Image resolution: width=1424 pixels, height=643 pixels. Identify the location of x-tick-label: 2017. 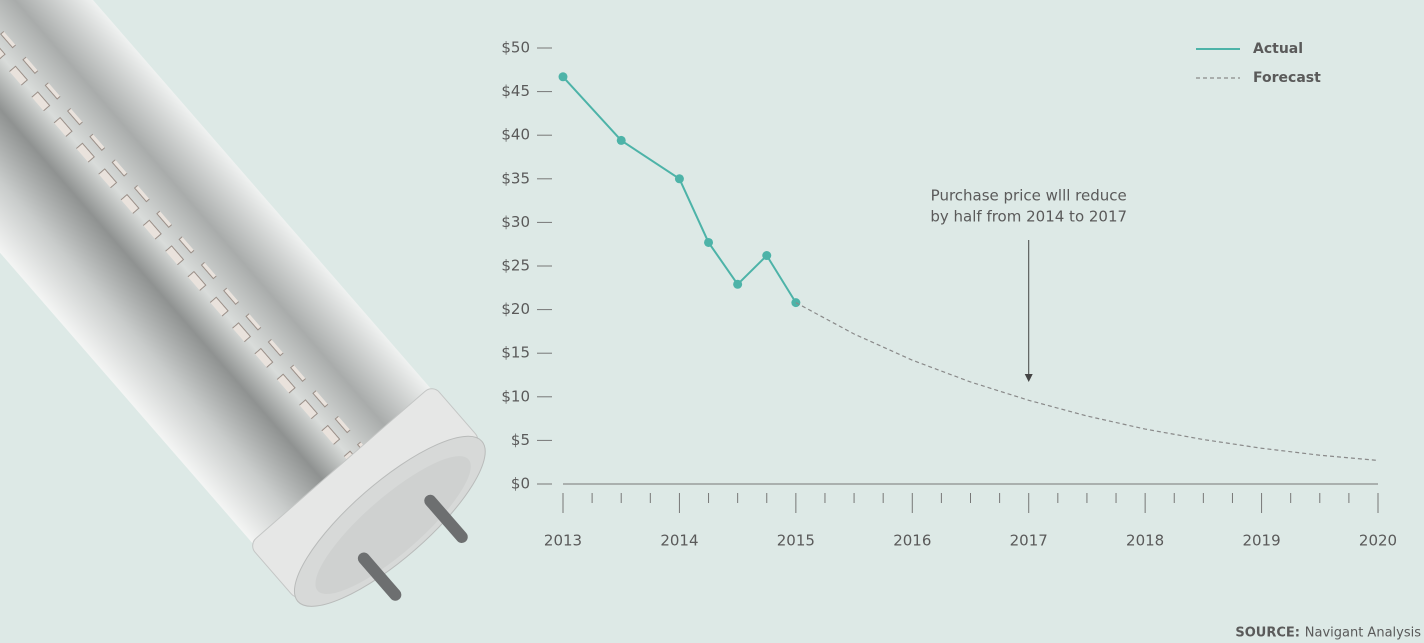
(1029, 541).